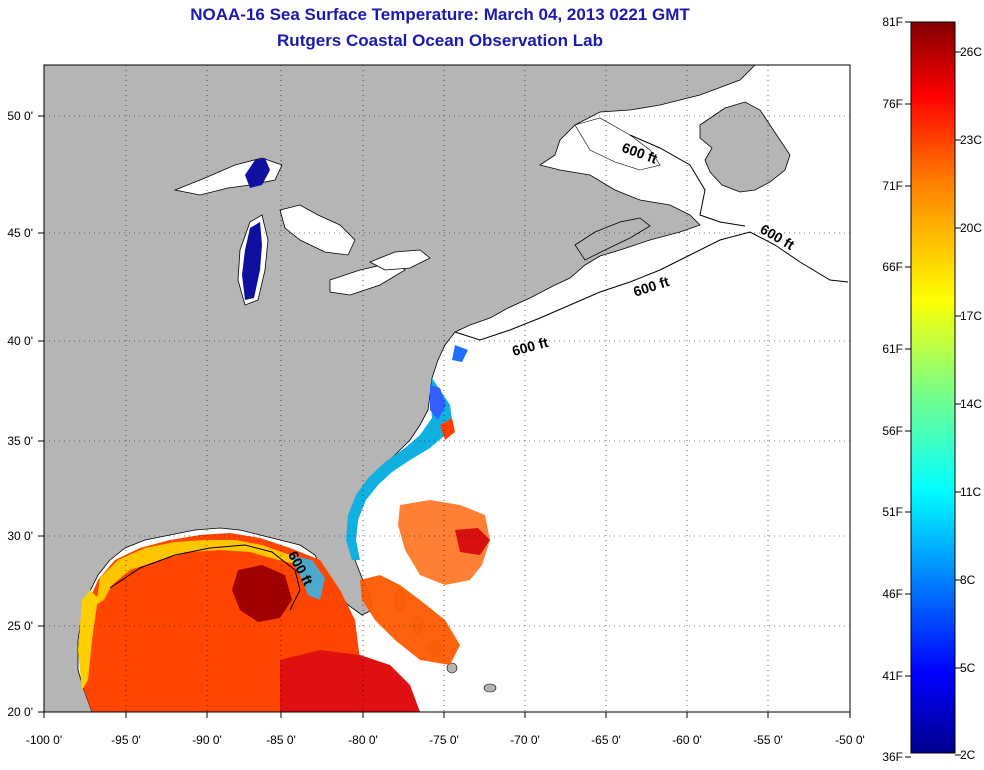 Image resolution: width=984 pixels, height=770 pixels. What do you see at coordinates (440, 40) in the screenshot?
I see `map-subtitle: Rutgers Coastal Ocean Observation Lab` at bounding box center [440, 40].